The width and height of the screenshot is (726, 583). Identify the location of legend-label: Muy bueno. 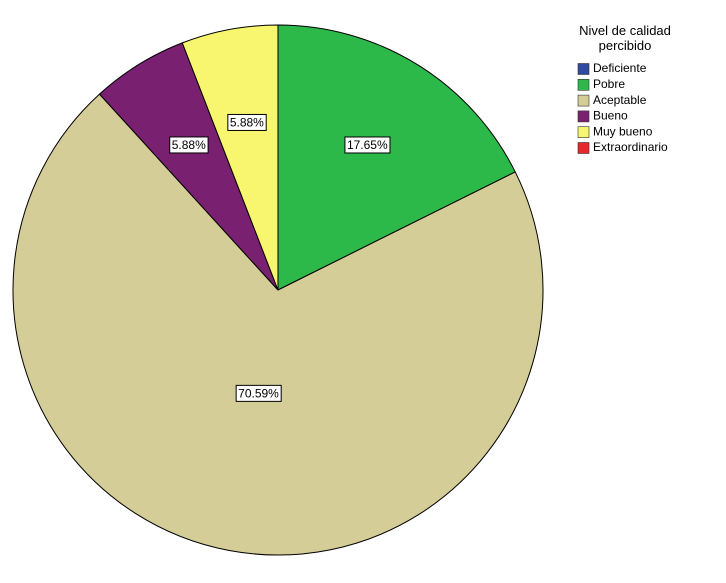
(623, 131).